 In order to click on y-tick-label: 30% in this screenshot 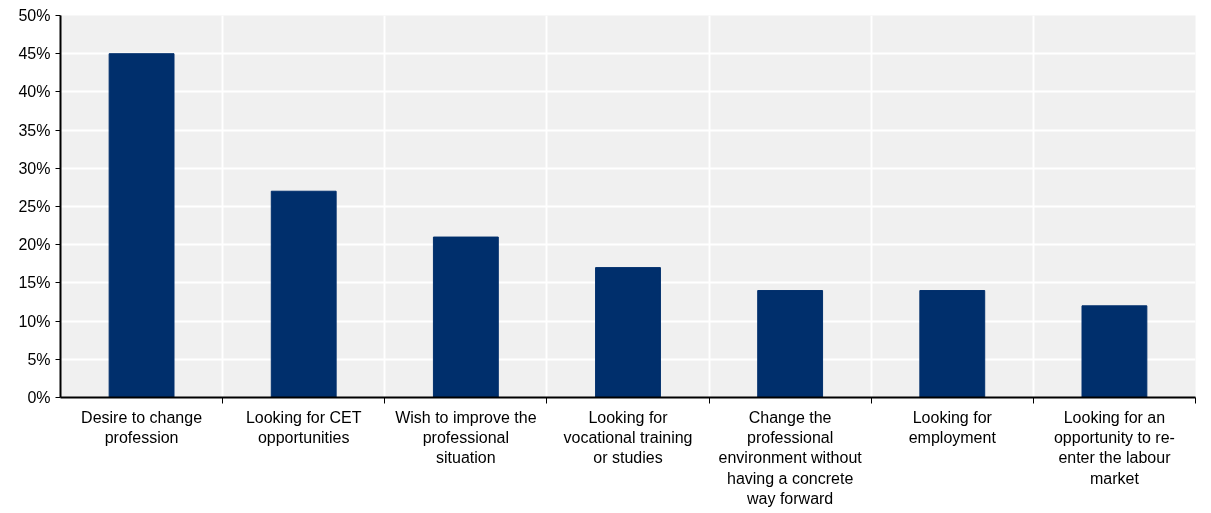, I will do `click(34, 168)`.